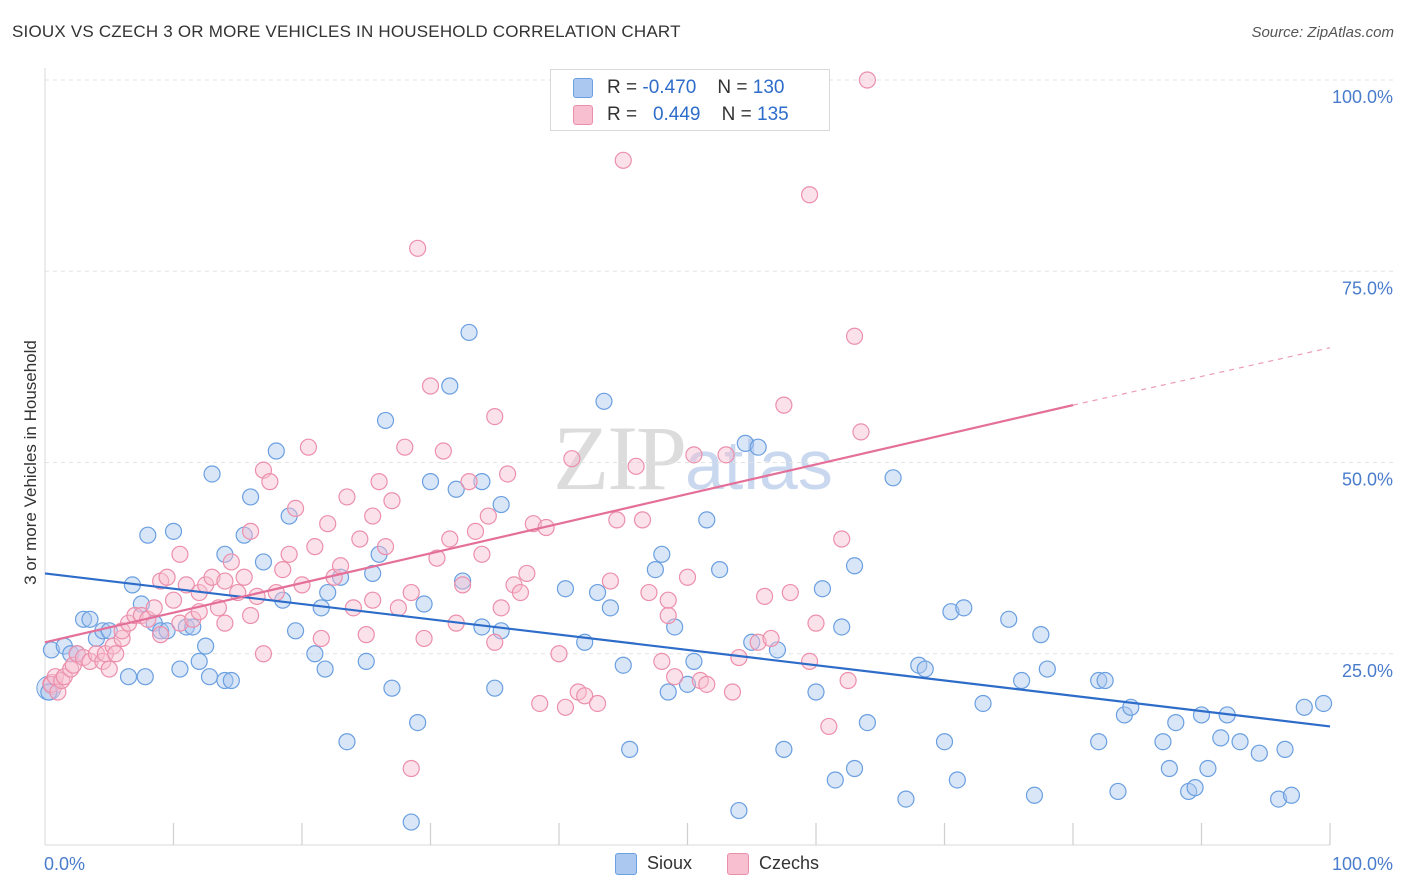 The height and width of the screenshot is (892, 1406). I want to click on watermark: ZIPatlas, so click(693, 458).